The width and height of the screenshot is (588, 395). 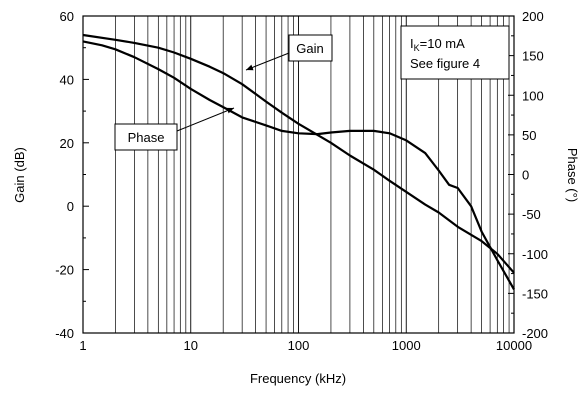 What do you see at coordinates (525, 175) in the screenshot?
I see `y-right-tick-label: 0` at bounding box center [525, 175].